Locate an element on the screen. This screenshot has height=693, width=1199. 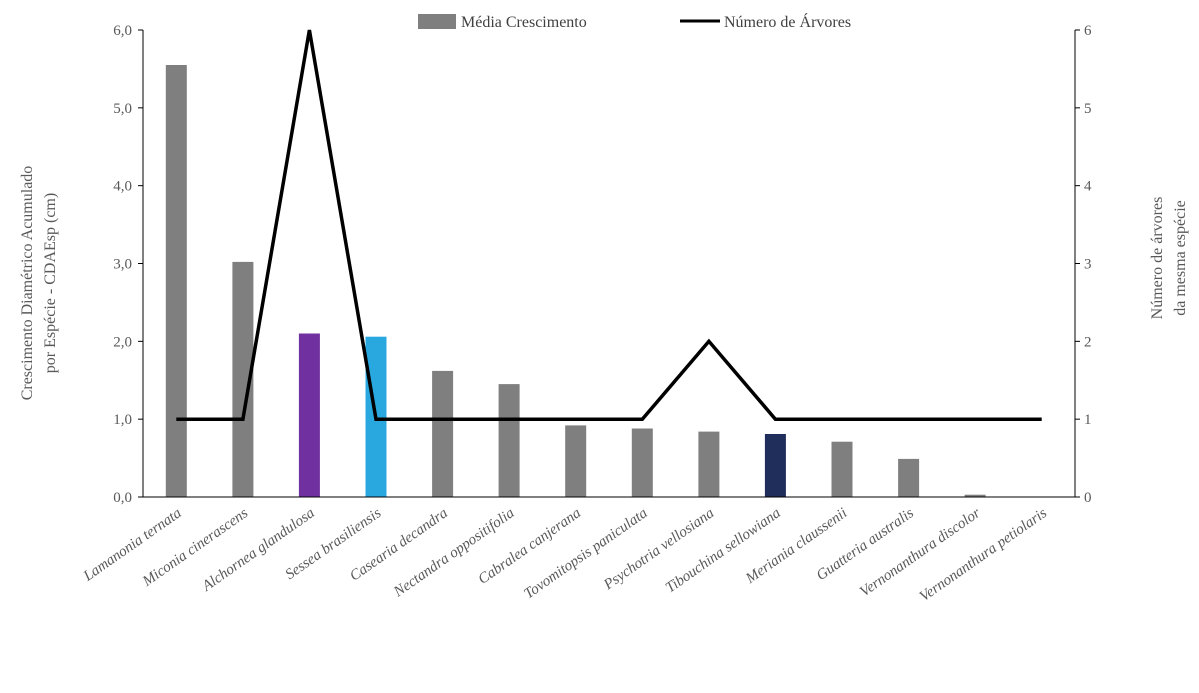
y-axis-title-line-1: Crescimento Diamétrico Acumulado is located at coordinates (27, 283).